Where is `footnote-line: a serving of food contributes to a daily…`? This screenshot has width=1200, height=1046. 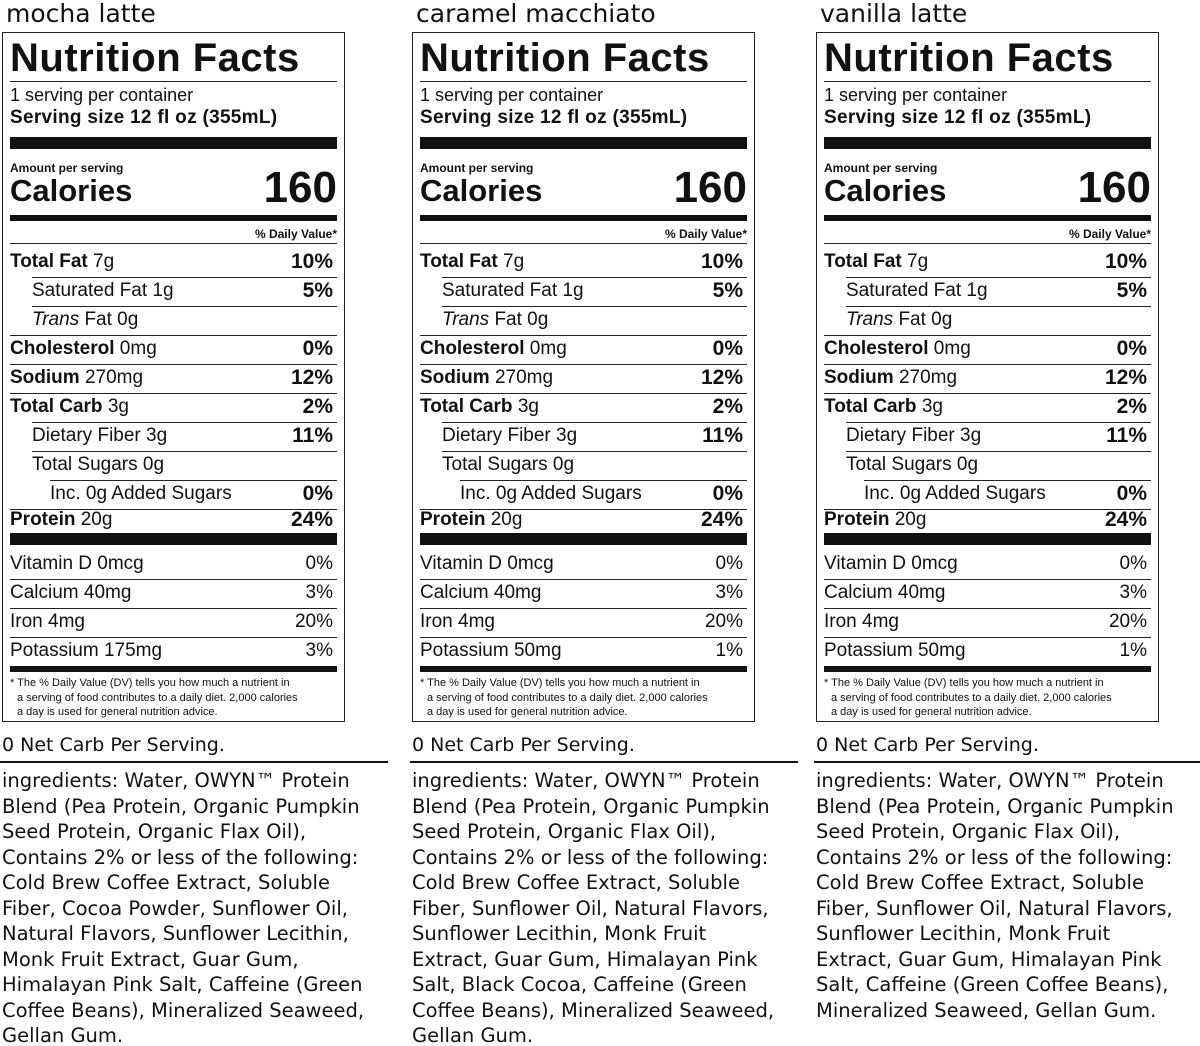
footnote-line: a serving of food contributes to a daily… is located at coordinates (971, 697).